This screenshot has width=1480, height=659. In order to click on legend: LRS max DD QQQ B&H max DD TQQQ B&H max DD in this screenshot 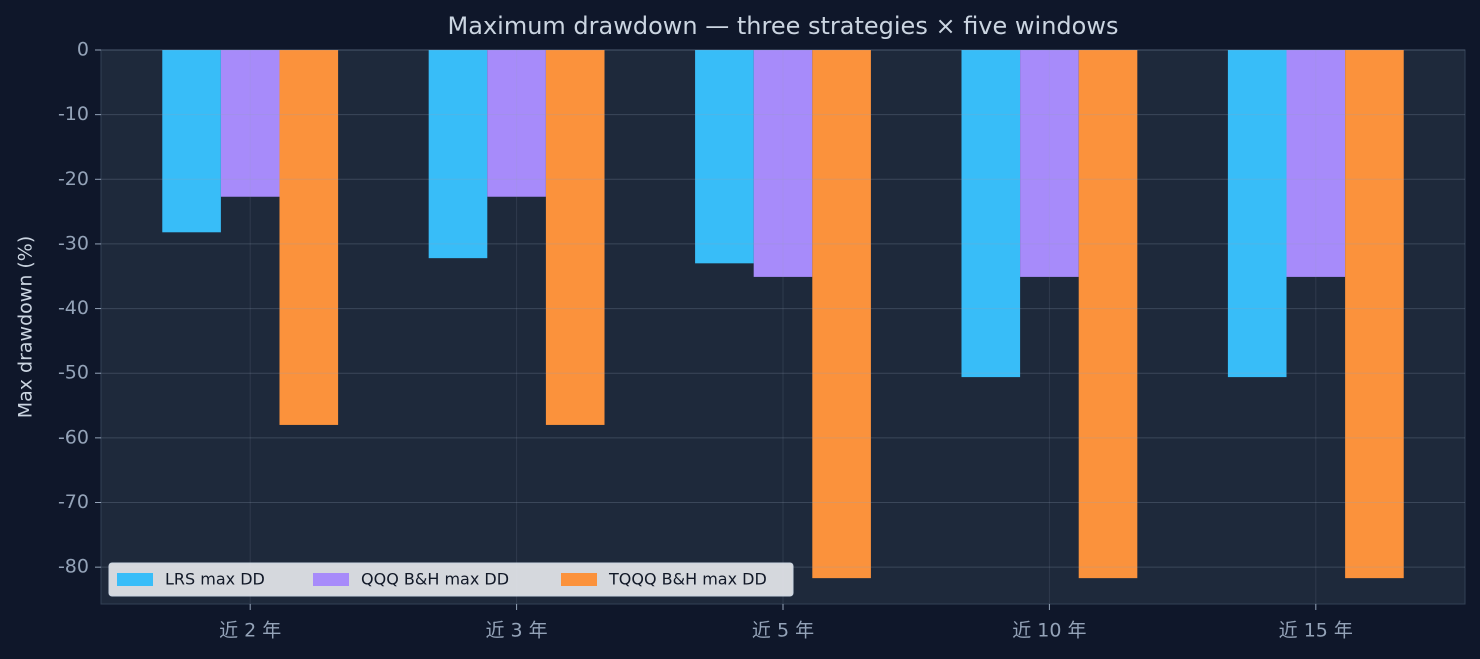, I will do `click(451, 579)`.